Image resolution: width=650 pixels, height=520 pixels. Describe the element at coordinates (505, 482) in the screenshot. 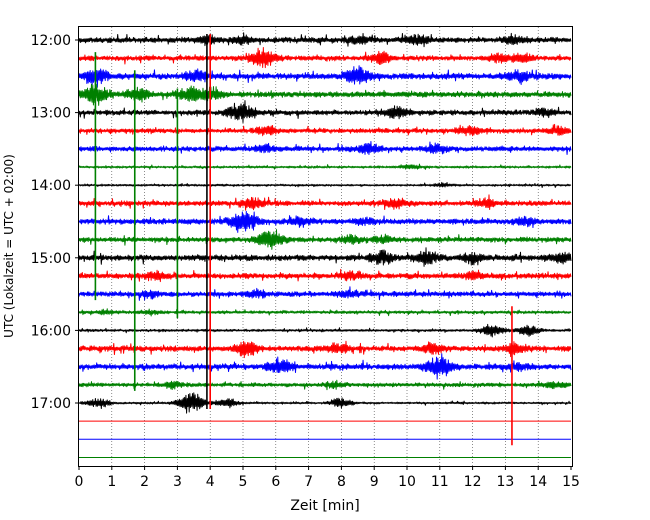

I see `x-tick-label: 13` at that location.